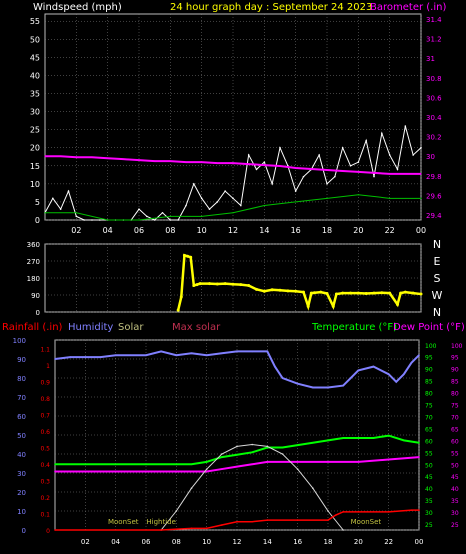  What do you see at coordinates (429, 358) in the screenshot?
I see `y-tick-label: 95` at bounding box center [429, 358].